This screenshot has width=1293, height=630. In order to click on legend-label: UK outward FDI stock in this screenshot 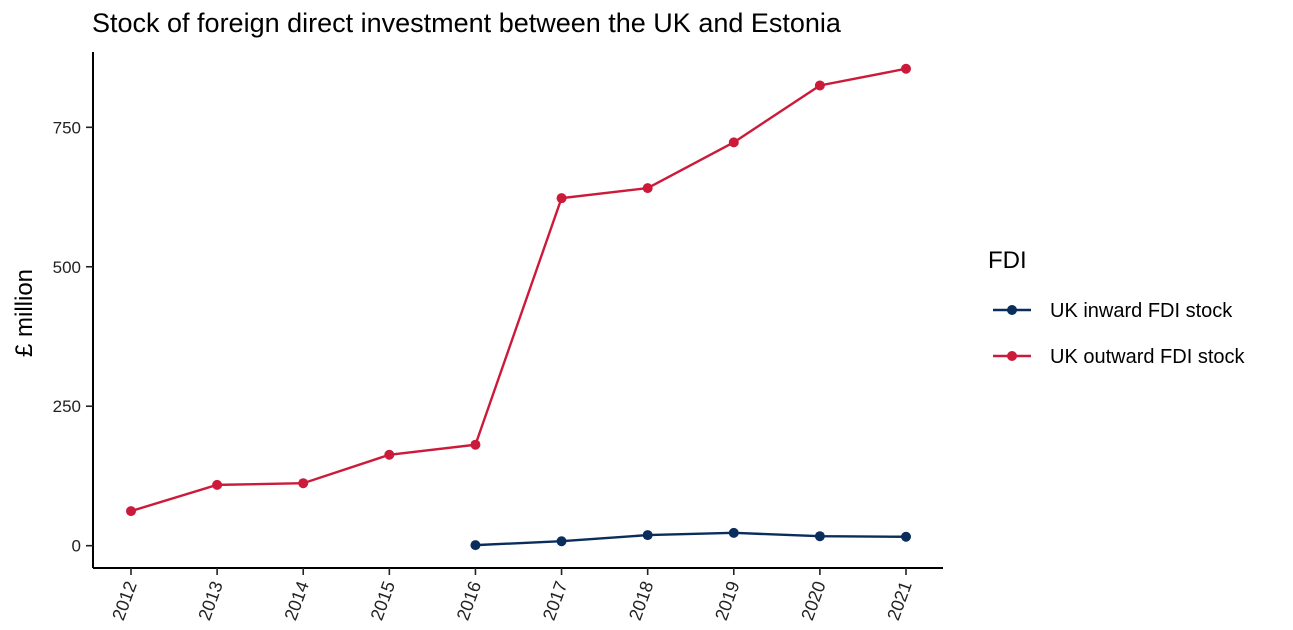, I will do `click(1148, 357)`.